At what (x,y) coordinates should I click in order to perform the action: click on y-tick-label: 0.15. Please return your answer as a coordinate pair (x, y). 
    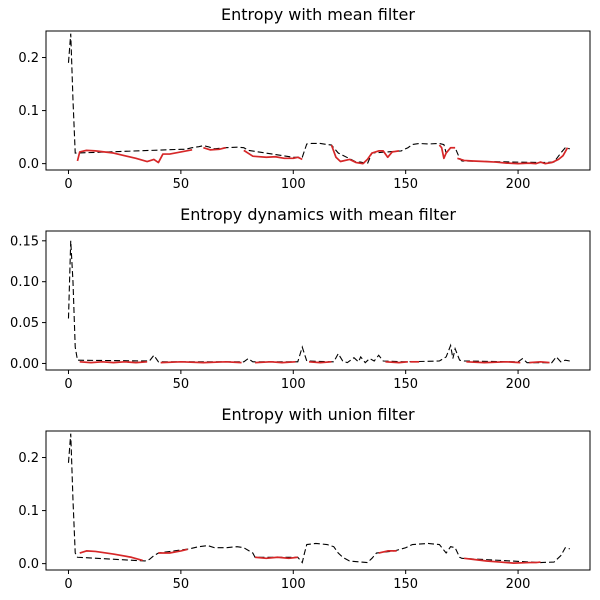
    Looking at the image, I should click on (24, 241).